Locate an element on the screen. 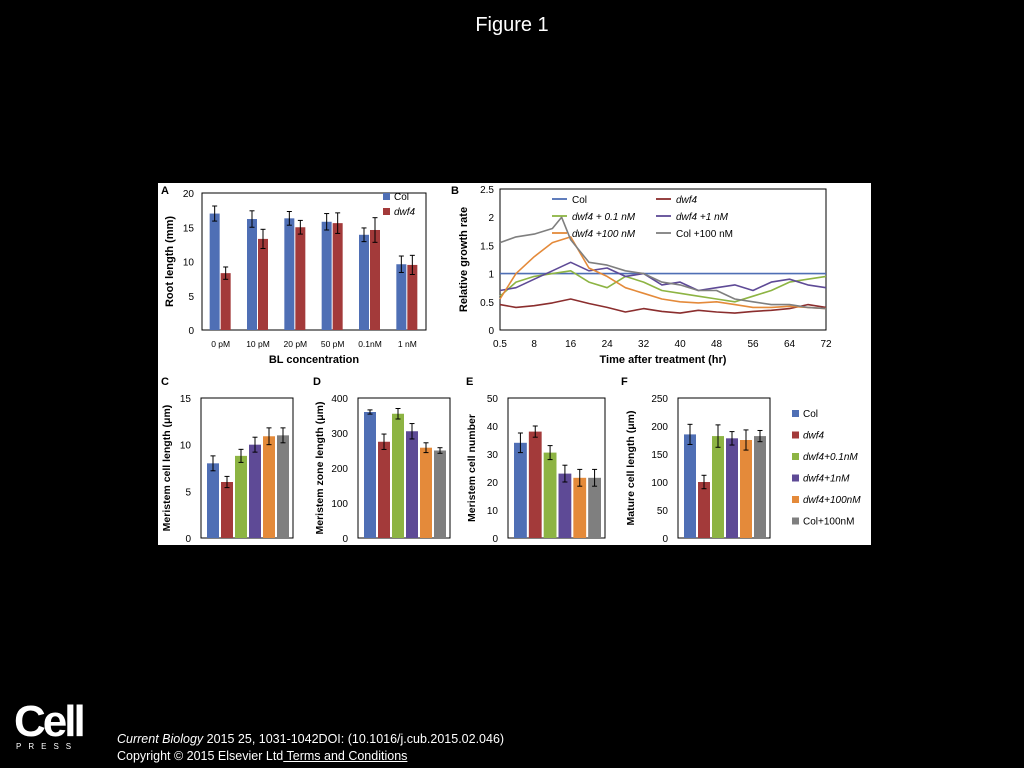 The width and height of the screenshot is (1024, 768). panel-b-xtick: 8 is located at coordinates (534, 344).